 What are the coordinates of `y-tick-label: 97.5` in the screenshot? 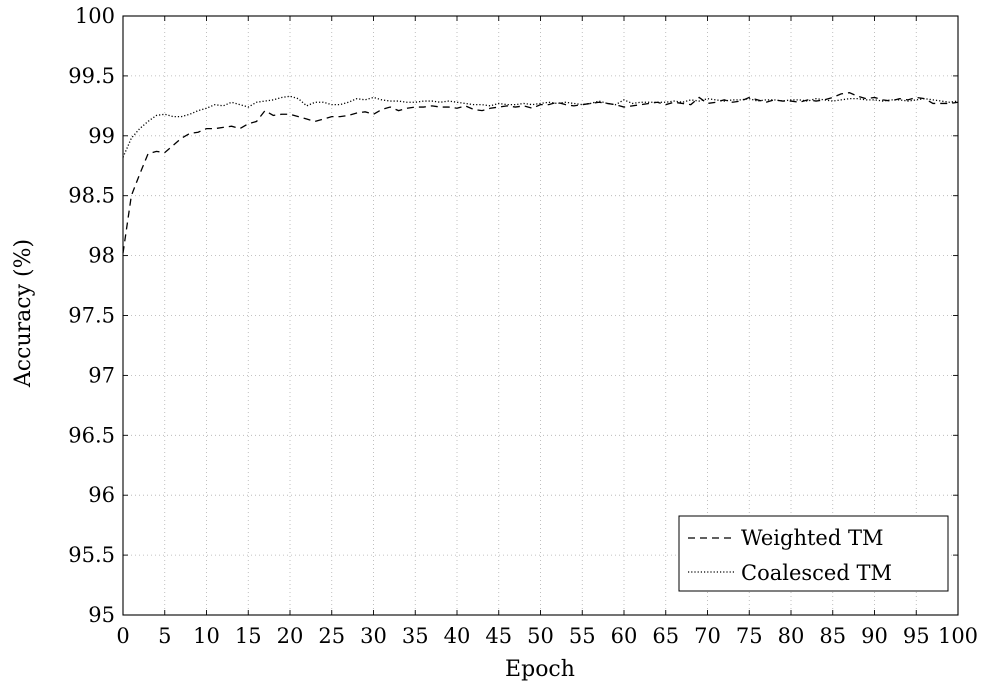 It's located at (91, 316).